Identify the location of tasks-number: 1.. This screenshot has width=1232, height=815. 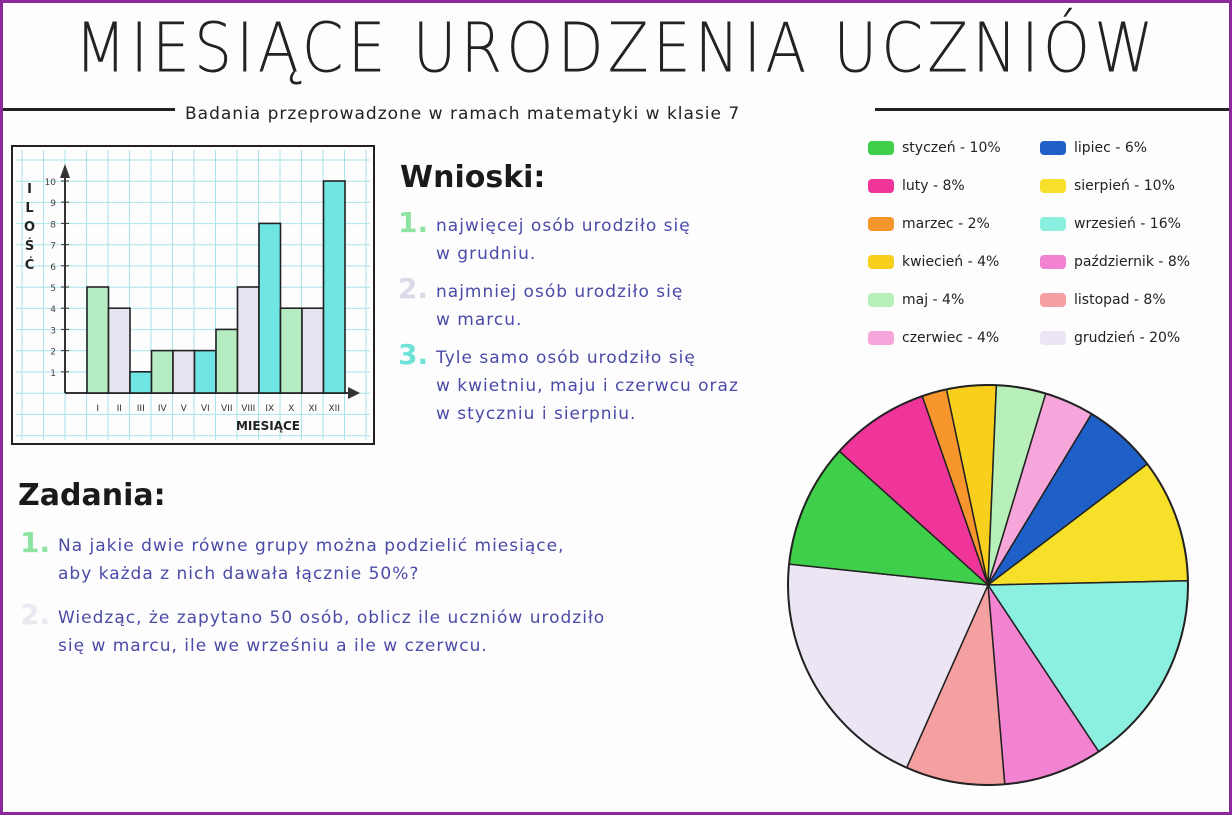
(35, 542).